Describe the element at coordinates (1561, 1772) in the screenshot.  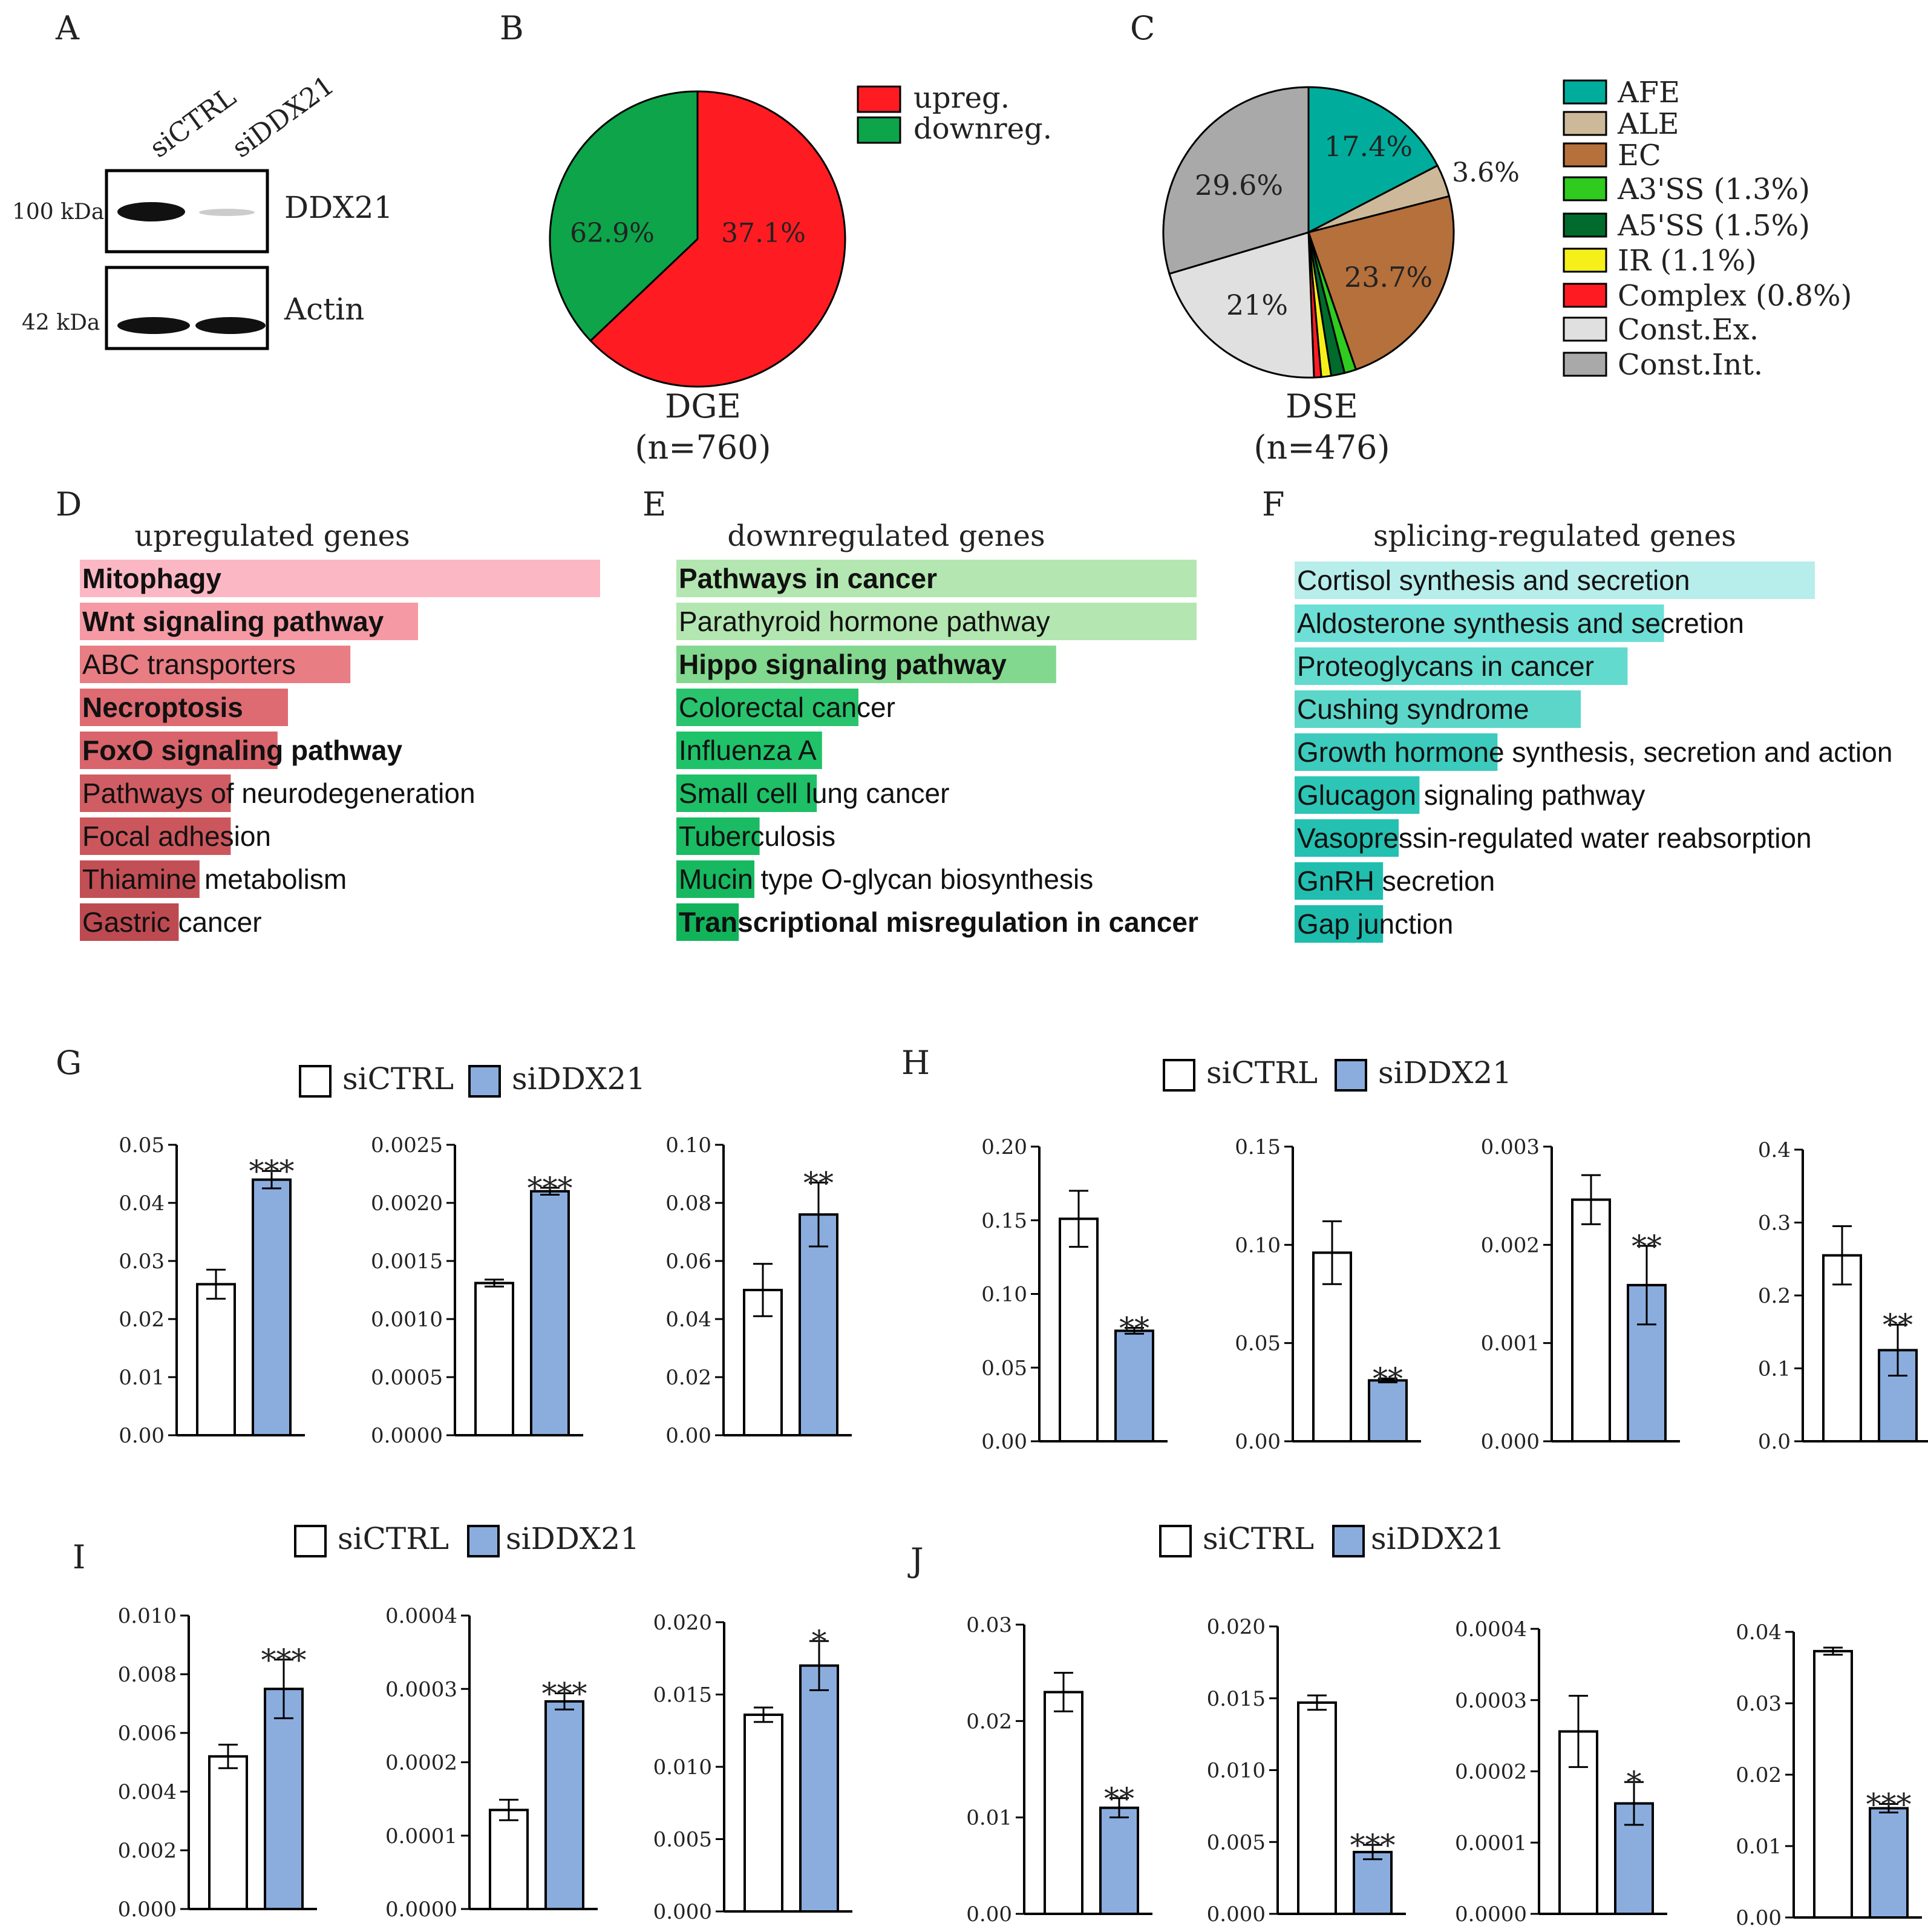
I see `qpcr-chart-j3: 0.0000 0.0001 0.0002 0.0003 0.0004 *` at that location.